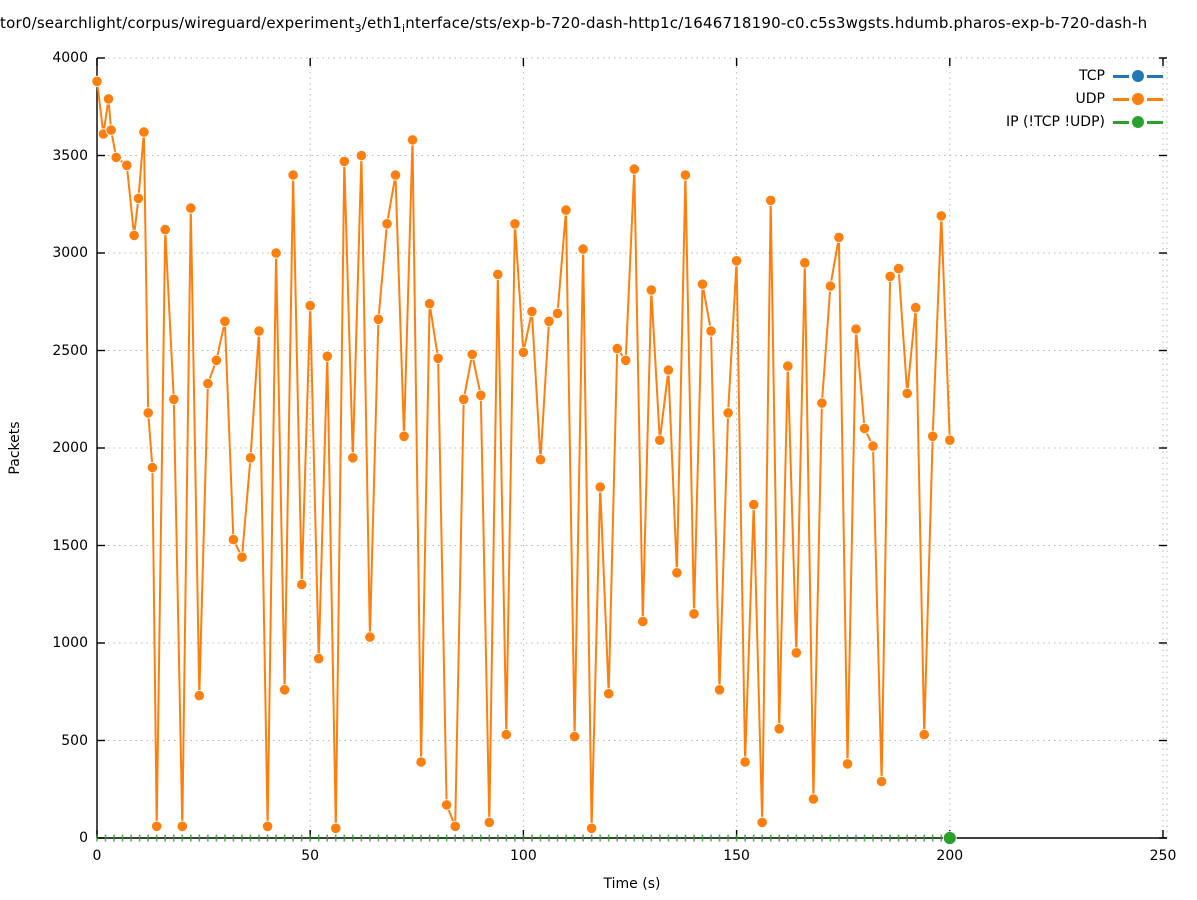 The width and height of the screenshot is (1197, 900). Describe the element at coordinates (70, 253) in the screenshot. I see `y-tick-label: 3000` at that location.